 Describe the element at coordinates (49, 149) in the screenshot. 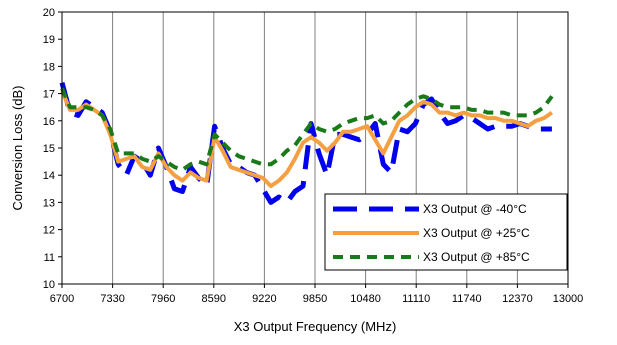

I see `y-tick-label: 15` at that location.